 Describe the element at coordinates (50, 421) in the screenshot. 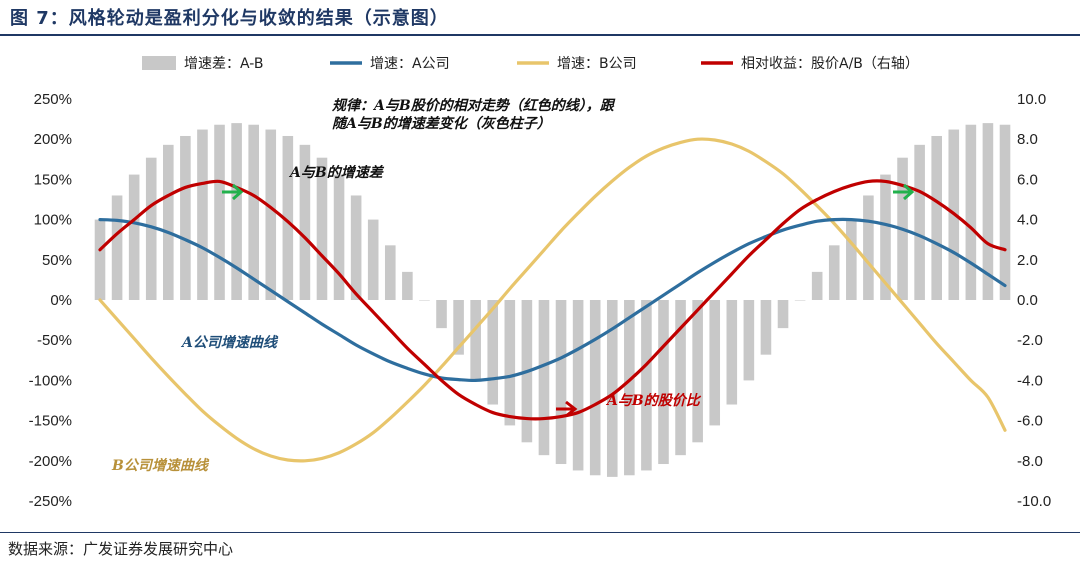

I see `left-tick-label: -150%` at that location.